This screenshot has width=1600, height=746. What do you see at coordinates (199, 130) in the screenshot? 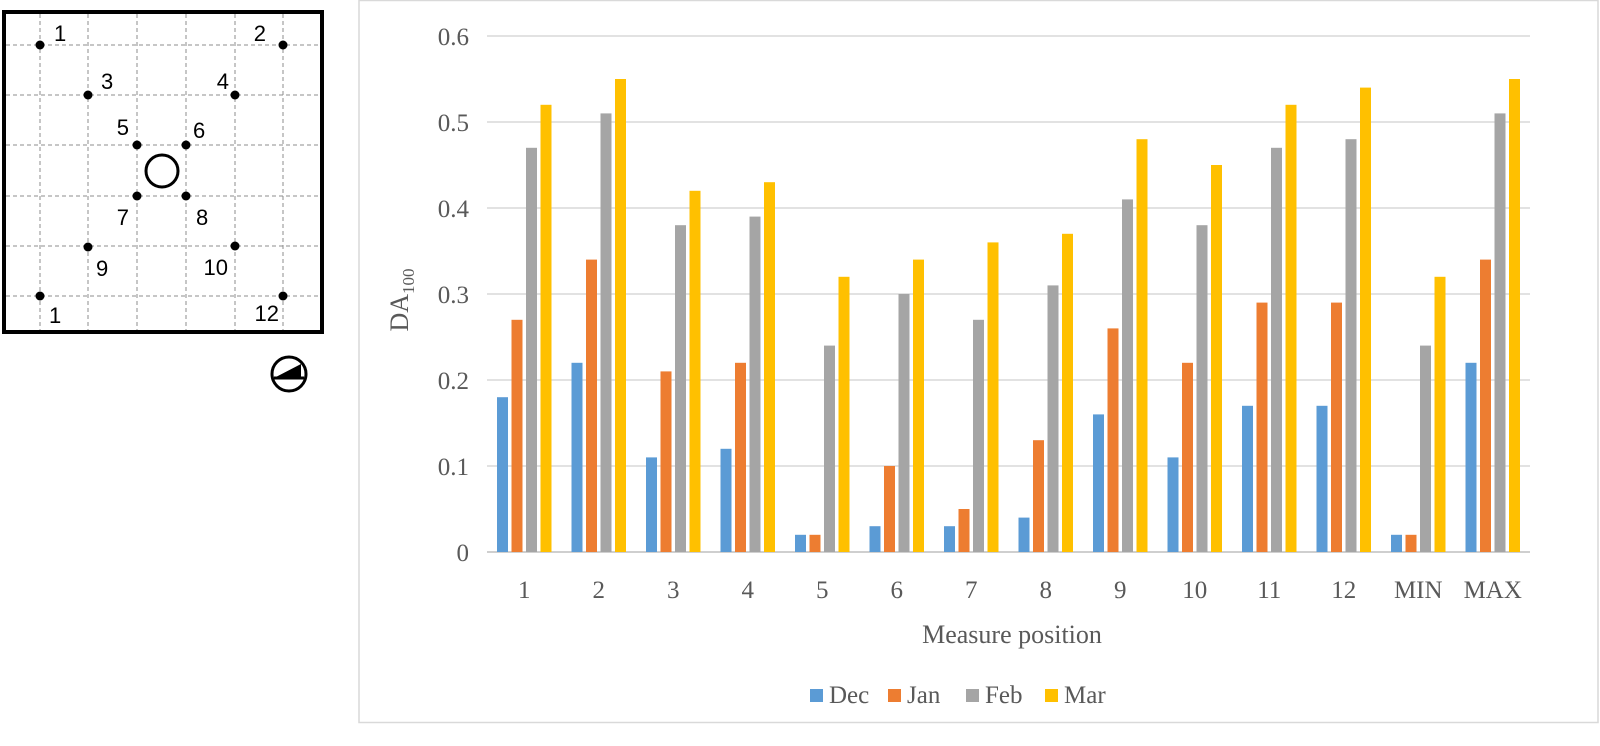
I see `measure-point-label-6: 6` at bounding box center [199, 130].